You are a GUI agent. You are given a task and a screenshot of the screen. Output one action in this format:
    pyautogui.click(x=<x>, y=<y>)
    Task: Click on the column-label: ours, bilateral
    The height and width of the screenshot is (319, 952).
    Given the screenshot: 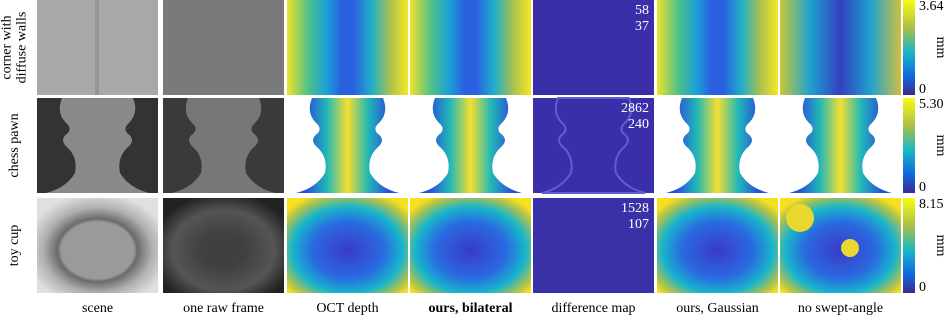 What is the action you would take?
    pyautogui.click(x=471, y=308)
    